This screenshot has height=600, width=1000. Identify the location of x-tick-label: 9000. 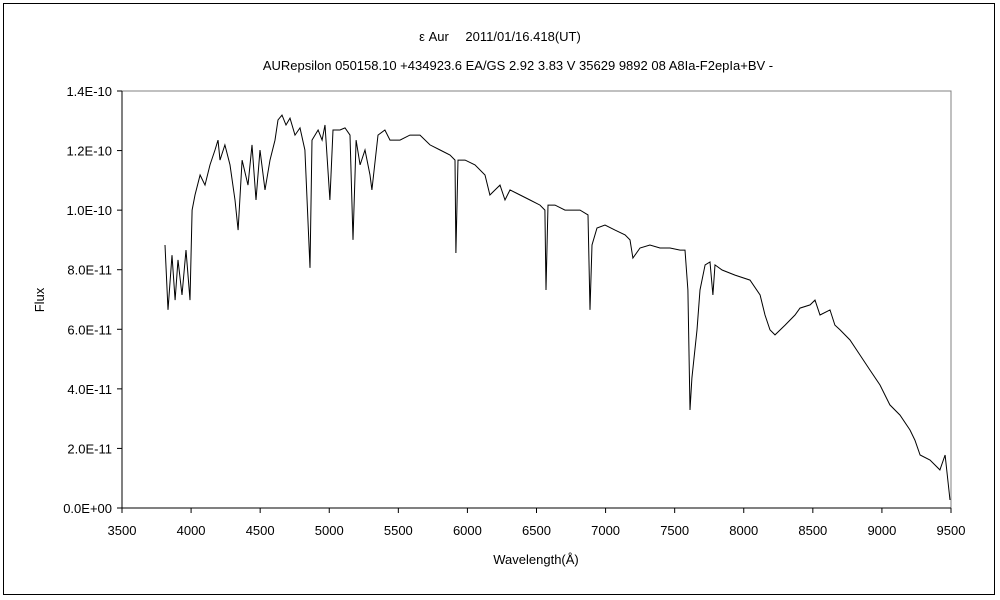
(881, 530).